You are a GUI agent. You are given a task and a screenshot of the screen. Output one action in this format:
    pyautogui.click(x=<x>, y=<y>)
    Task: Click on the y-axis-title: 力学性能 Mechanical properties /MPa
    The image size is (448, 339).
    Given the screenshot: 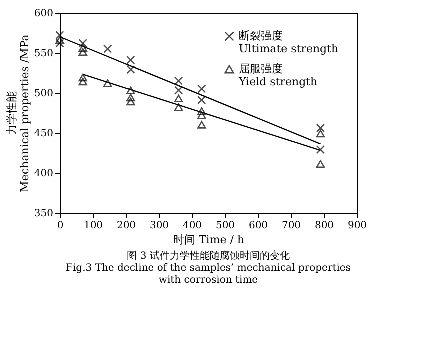 What is the action you would take?
    pyautogui.click(x=18, y=113)
    